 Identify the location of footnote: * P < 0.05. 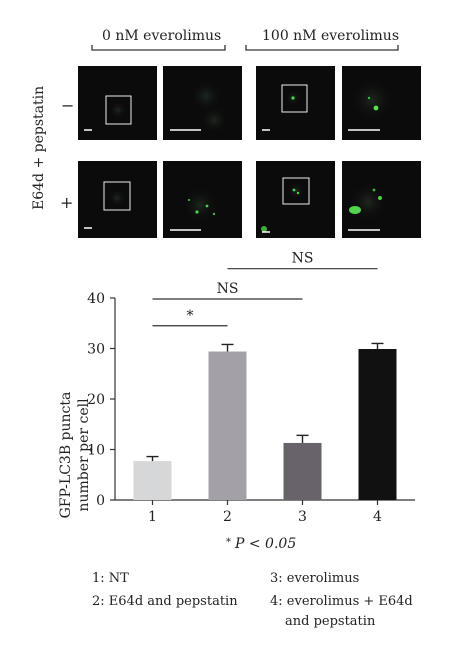
(261, 544).